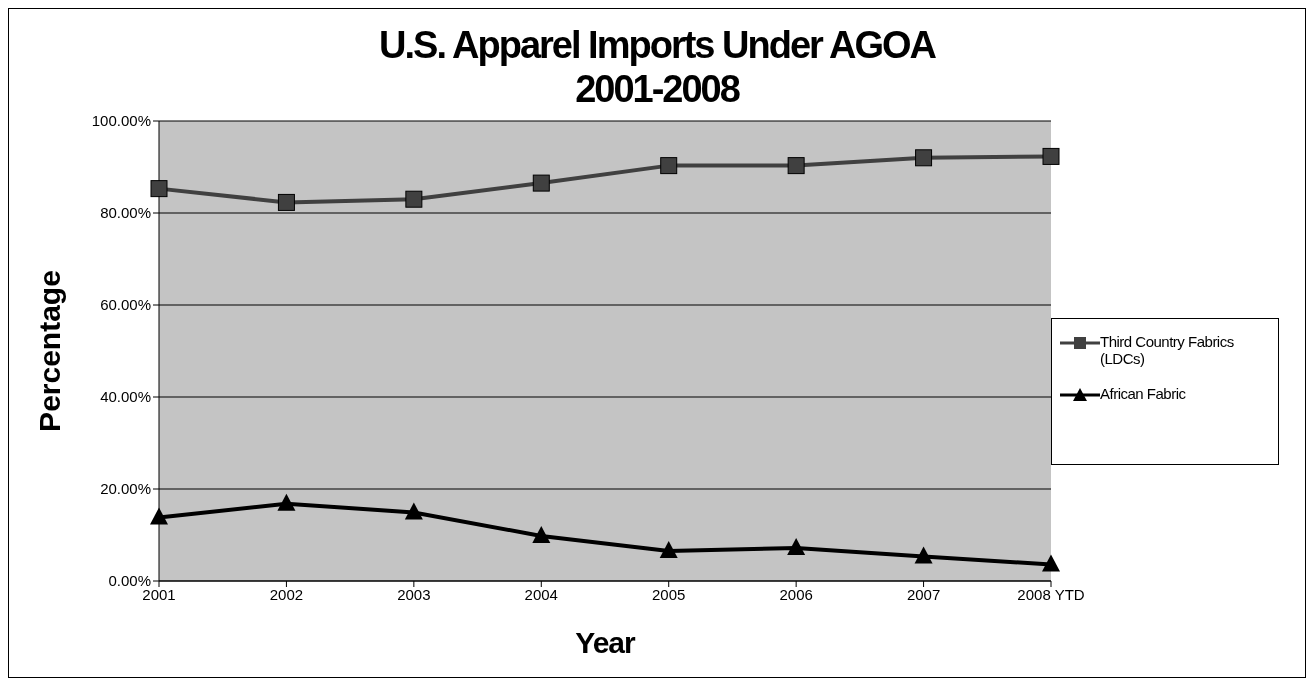 Image resolution: width=1314 pixels, height=686 pixels. What do you see at coordinates (923, 594) in the screenshot?
I see `x-tick-label: 2007` at bounding box center [923, 594].